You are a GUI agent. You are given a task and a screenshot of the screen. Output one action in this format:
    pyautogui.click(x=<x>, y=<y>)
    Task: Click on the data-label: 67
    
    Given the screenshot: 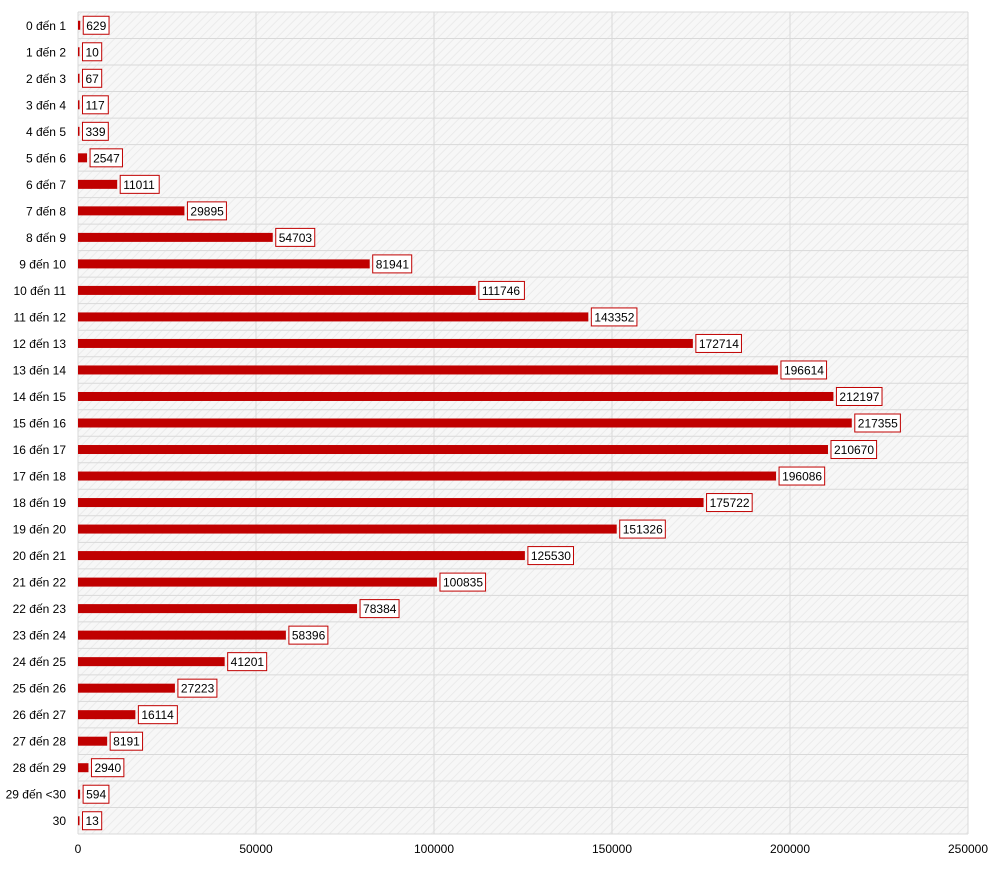 What is the action you would take?
    pyautogui.click(x=93, y=79)
    